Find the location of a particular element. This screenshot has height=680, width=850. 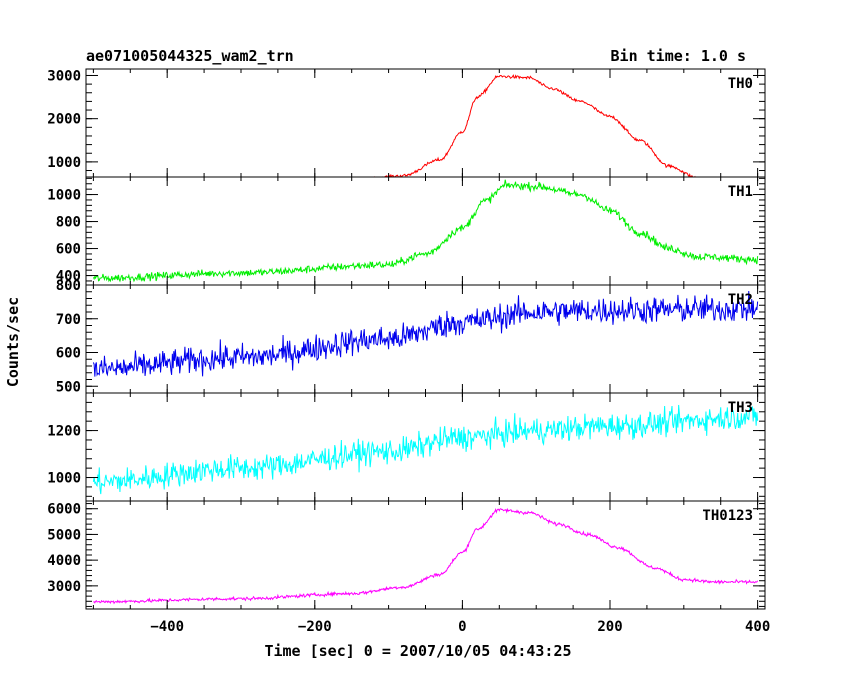

panel-label-th0123: TH0123 is located at coordinates (727, 516).